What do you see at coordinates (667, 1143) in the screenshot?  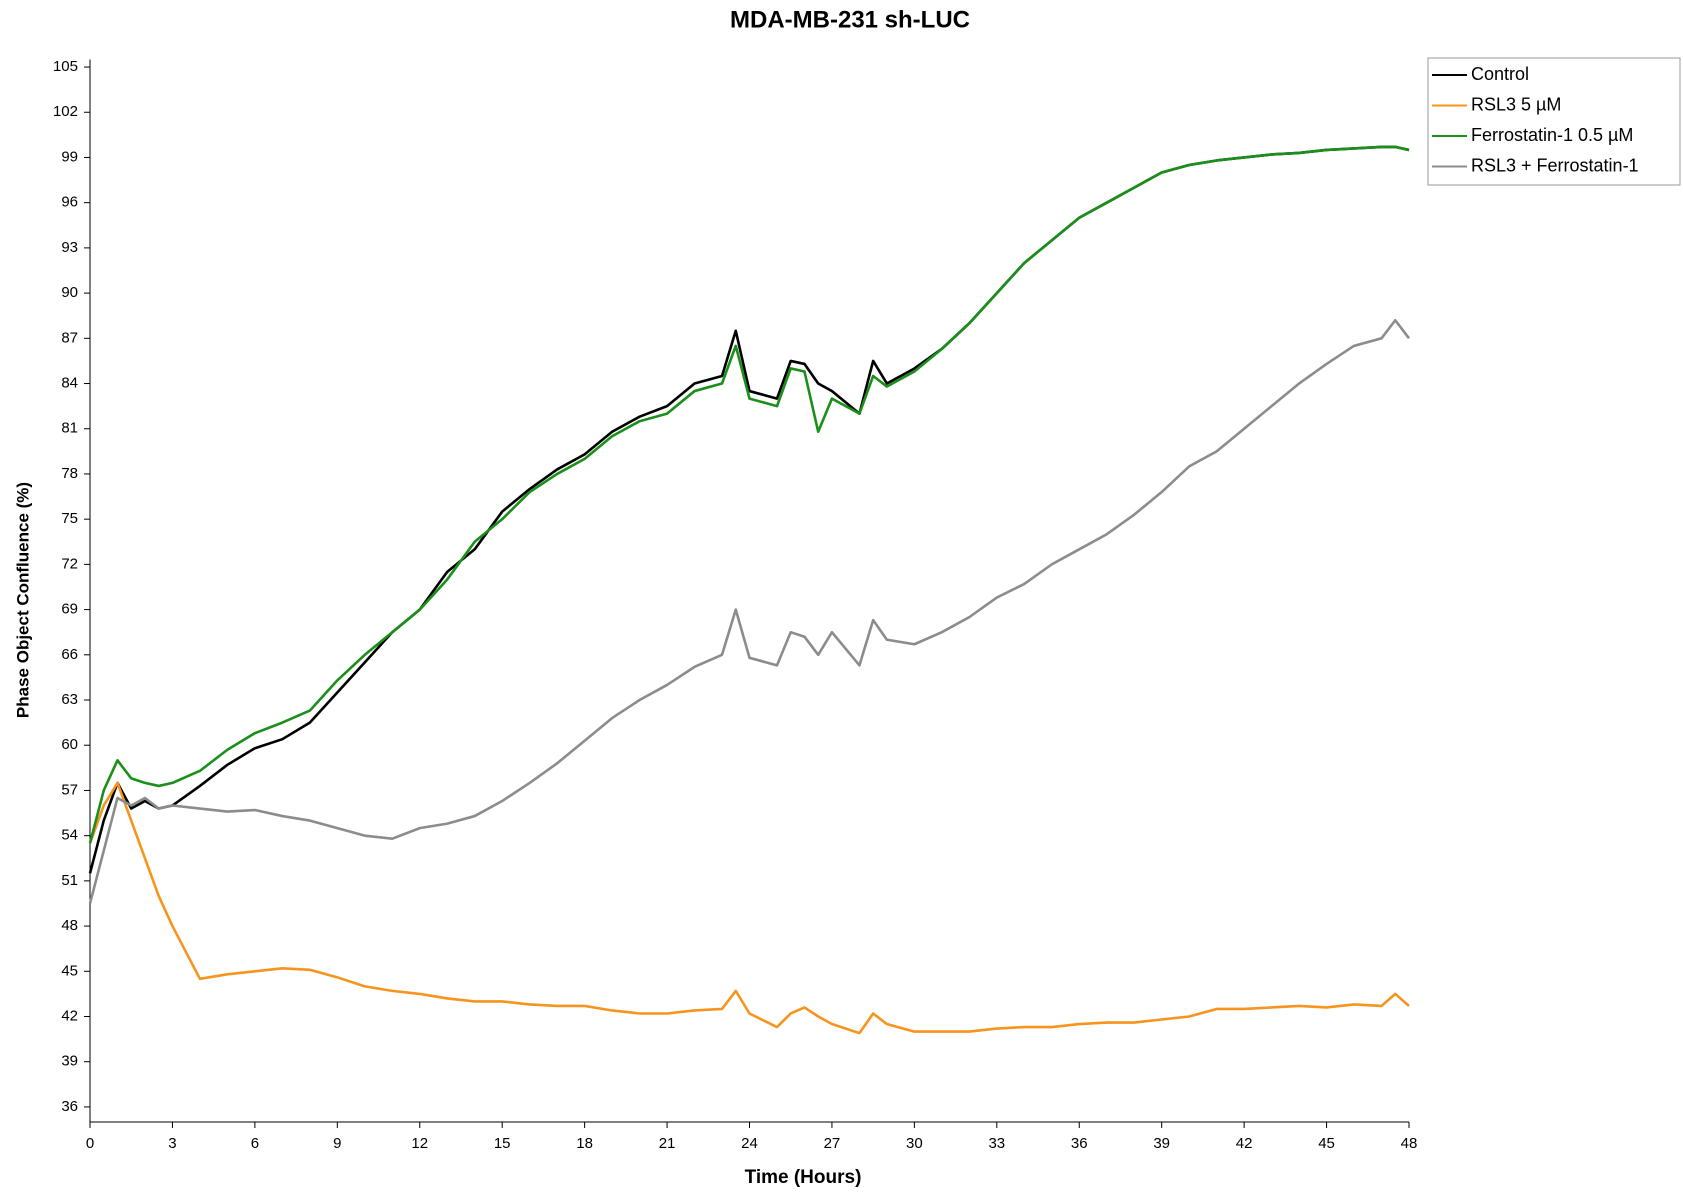 I see `x-tick-label: 21` at bounding box center [667, 1143].